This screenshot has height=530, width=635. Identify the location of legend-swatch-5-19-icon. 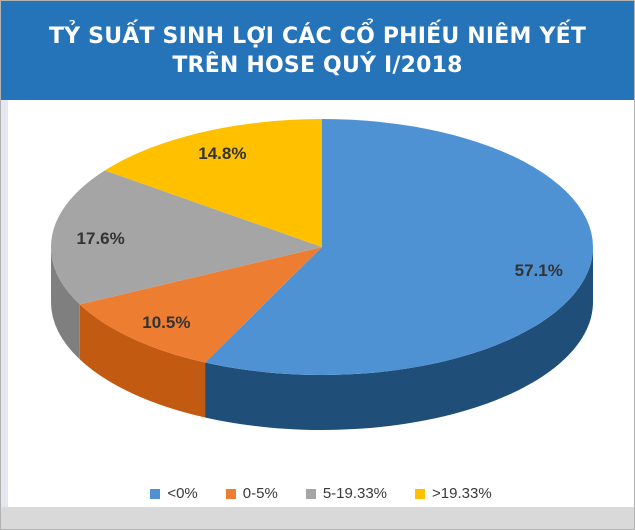
(310, 493).